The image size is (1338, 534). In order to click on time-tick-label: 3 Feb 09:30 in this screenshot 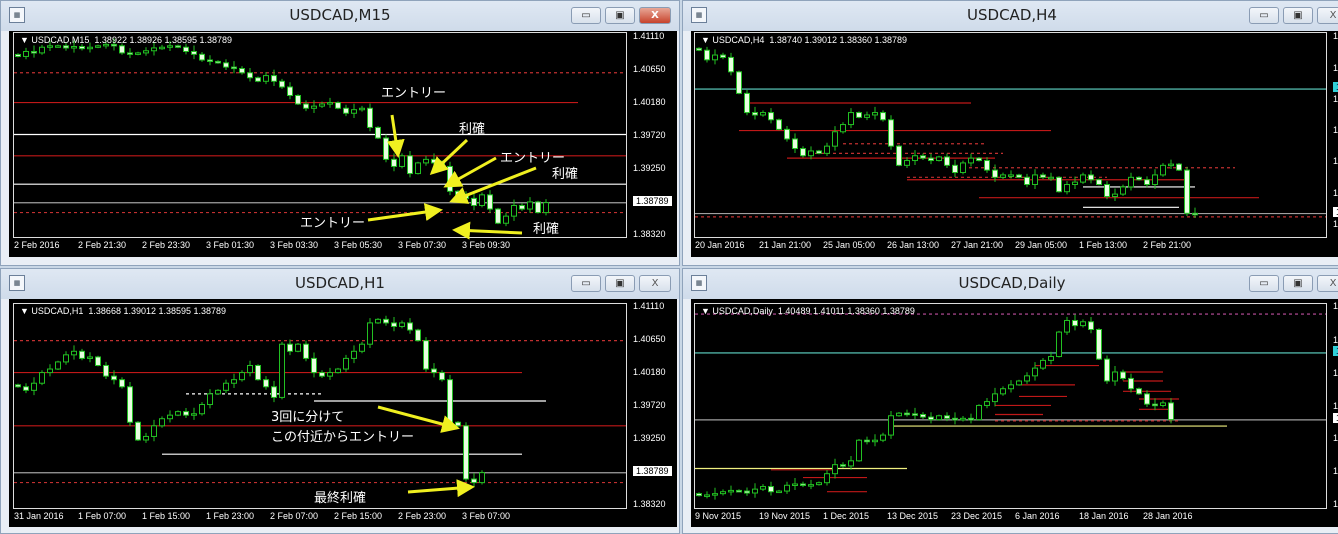, I will do `click(486, 245)`.